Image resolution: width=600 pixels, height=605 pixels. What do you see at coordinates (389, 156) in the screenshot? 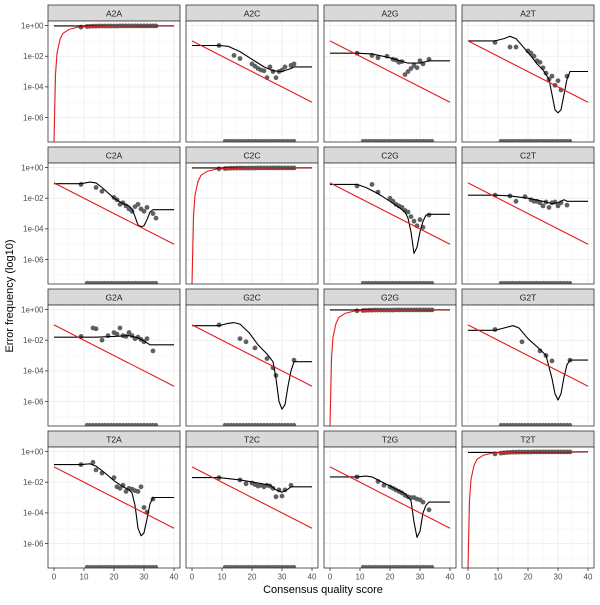
I see `strip-label-c2g: C2G` at bounding box center [389, 156].